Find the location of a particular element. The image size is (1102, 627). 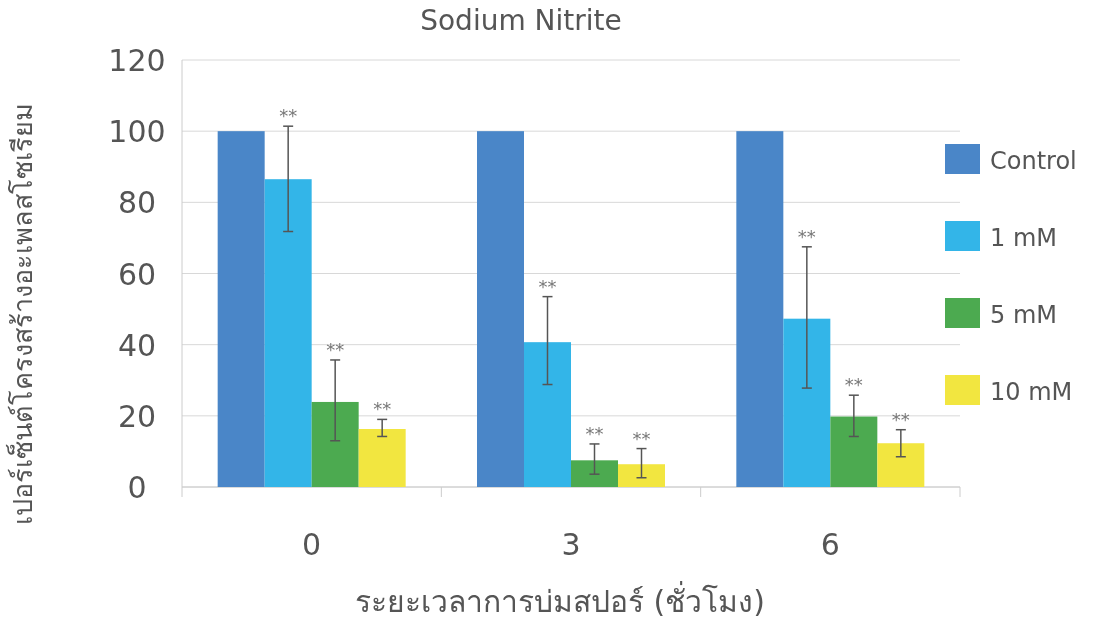

y-tick-label: 60 is located at coordinates (137, 274).